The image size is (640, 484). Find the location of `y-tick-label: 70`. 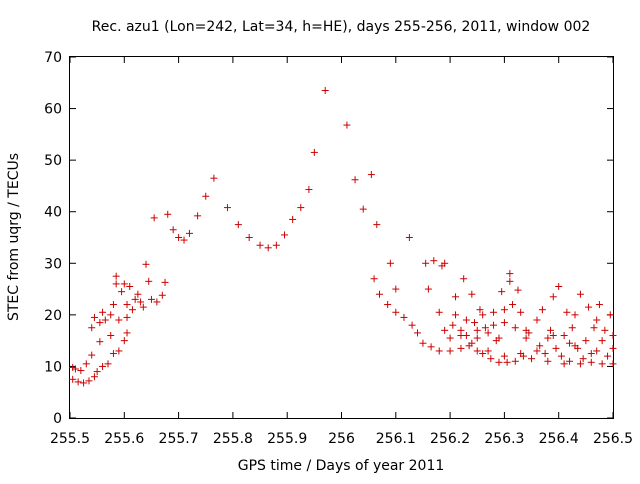

y-tick-label: 70 is located at coordinates (53, 58).